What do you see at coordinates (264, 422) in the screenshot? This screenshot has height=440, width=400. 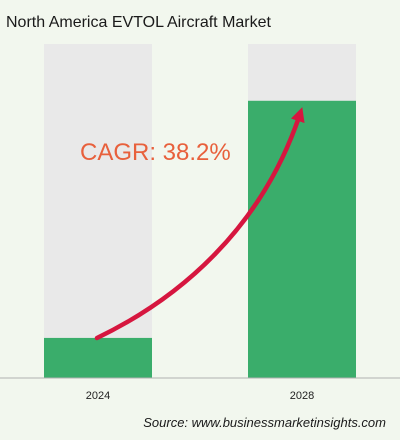 I see `source-text: Source: www.businessmarketinsights.com` at bounding box center [264, 422].